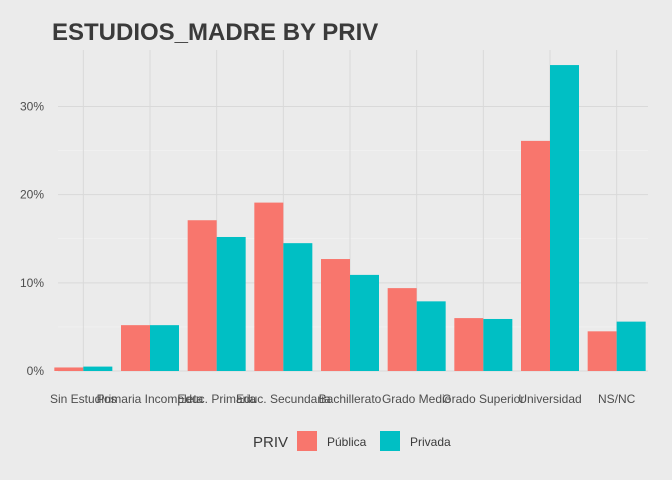 The height and width of the screenshot is (480, 672). What do you see at coordinates (417, 399) in the screenshot?
I see `x-tick-label: Grado Medio` at bounding box center [417, 399].